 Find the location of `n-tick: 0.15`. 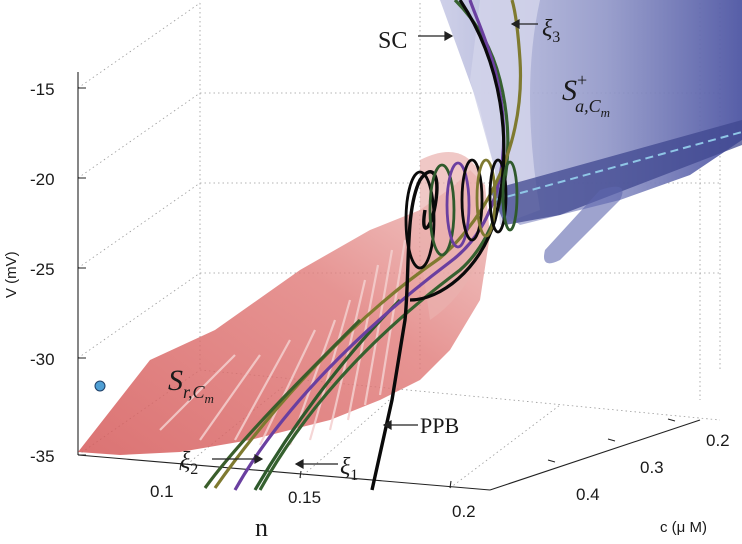

n-tick: 0.15 is located at coordinates (304, 497).